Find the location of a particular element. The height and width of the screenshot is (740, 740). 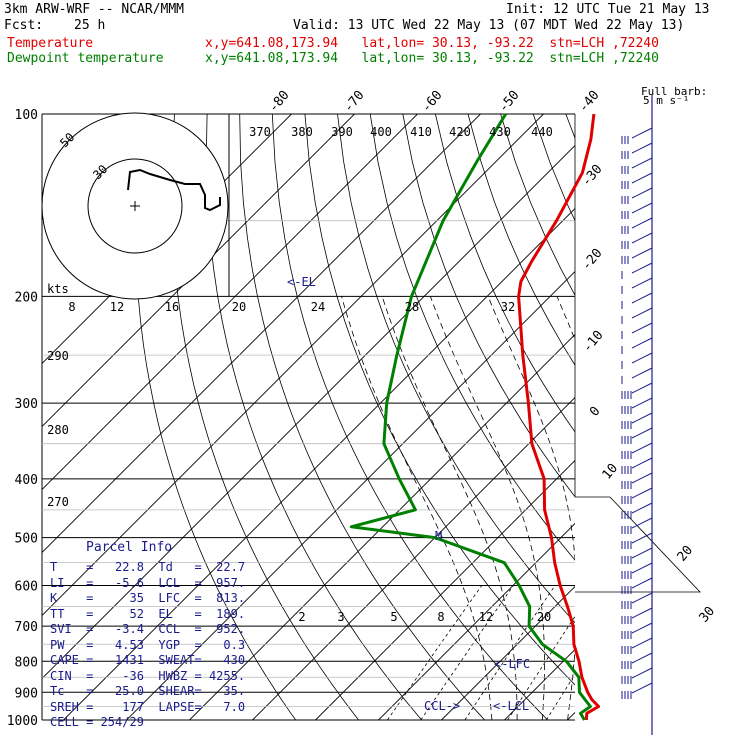

level-marker: <-LCL is located at coordinates (511, 706).